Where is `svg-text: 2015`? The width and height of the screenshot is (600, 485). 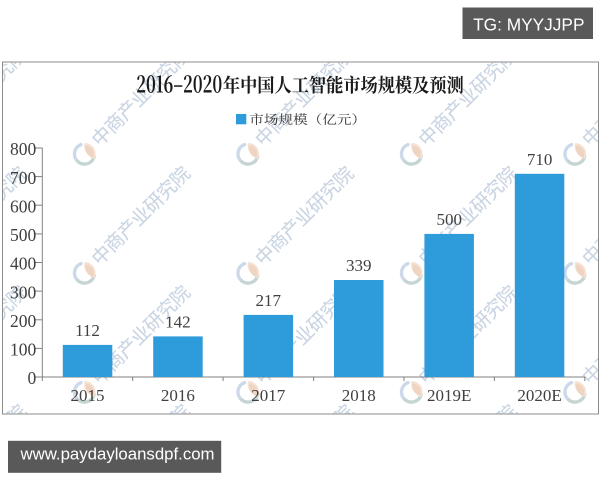
svg-text: 2015 is located at coordinates (88, 395).